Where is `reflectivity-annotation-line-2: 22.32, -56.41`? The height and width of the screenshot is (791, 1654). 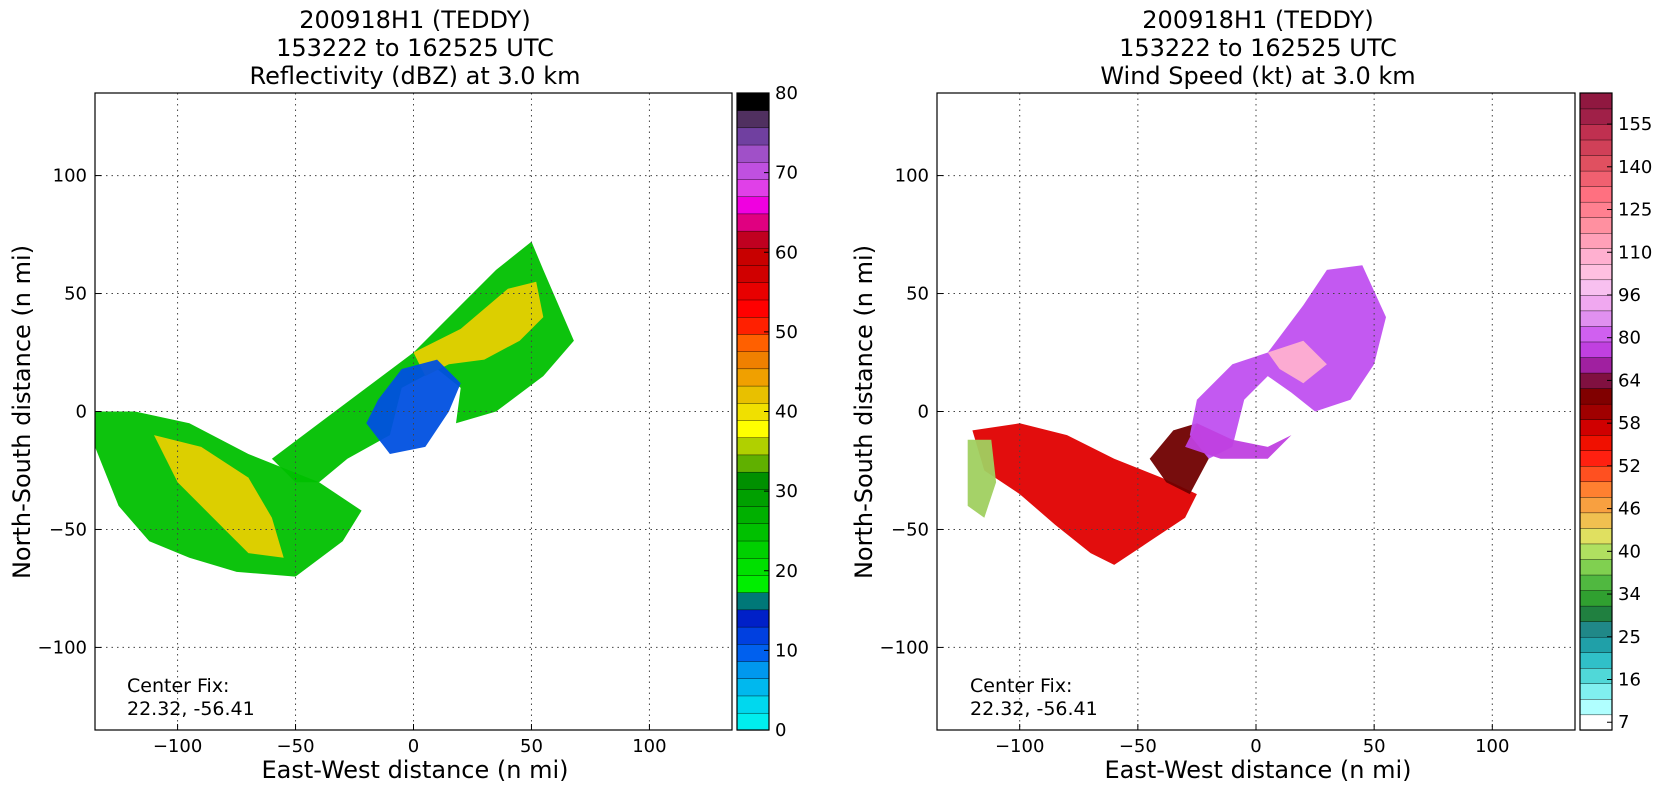
reflectivity-annotation-line-2: 22.32, -56.41 is located at coordinates (191, 709).